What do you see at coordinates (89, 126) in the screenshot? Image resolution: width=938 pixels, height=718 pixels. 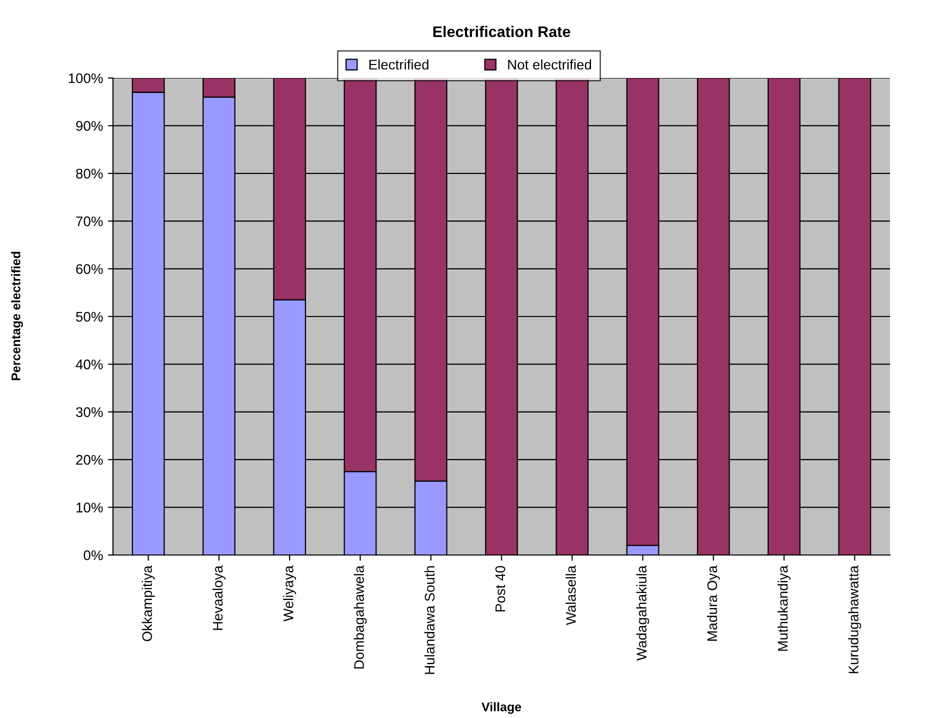 I see `y-tick-label: 90%` at bounding box center [89, 126].